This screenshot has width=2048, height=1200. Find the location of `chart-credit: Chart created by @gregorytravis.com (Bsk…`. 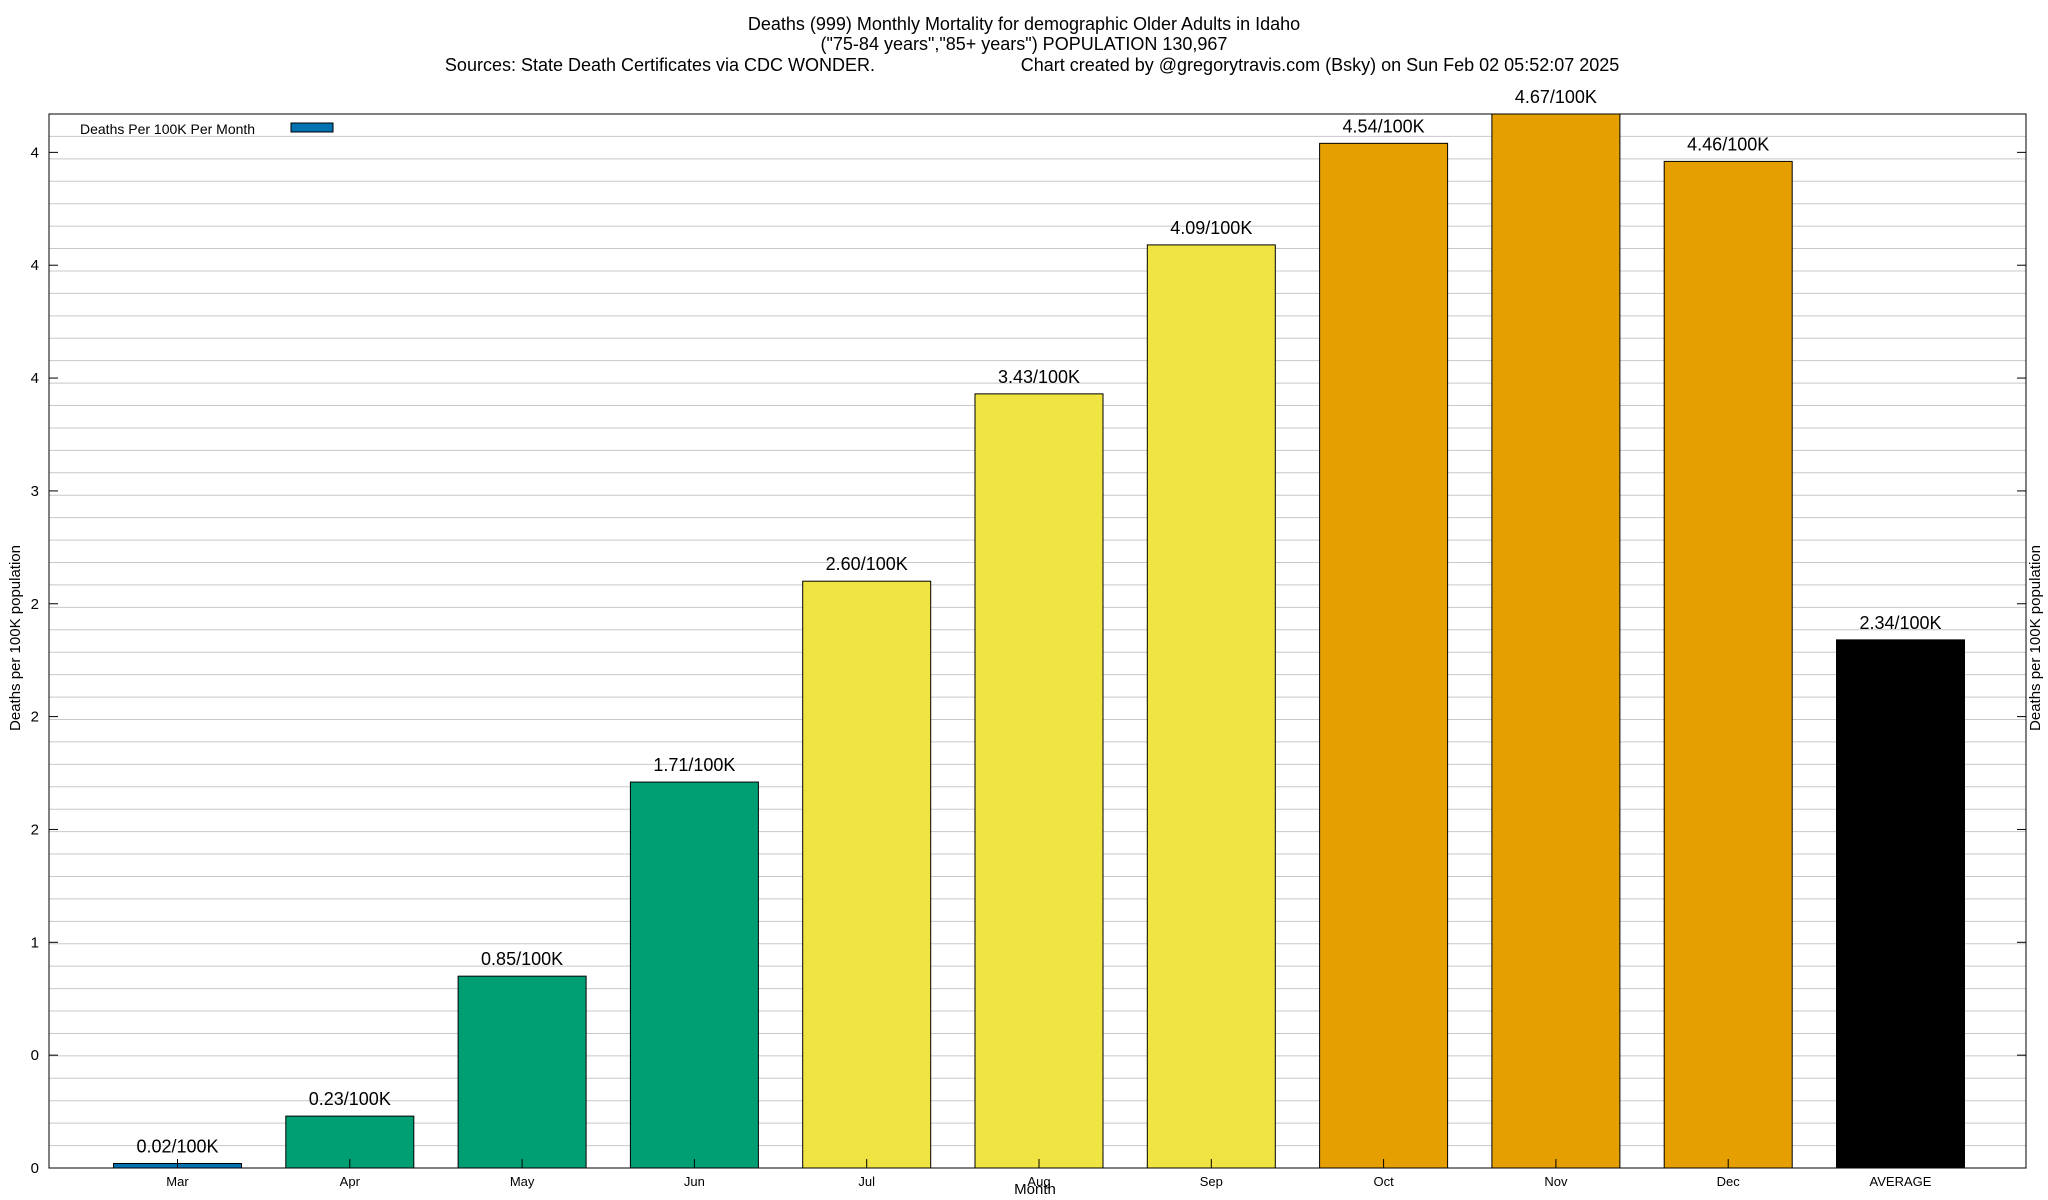

chart-credit: Chart created by @gregorytravis.com (Bsk… is located at coordinates (1320, 65).